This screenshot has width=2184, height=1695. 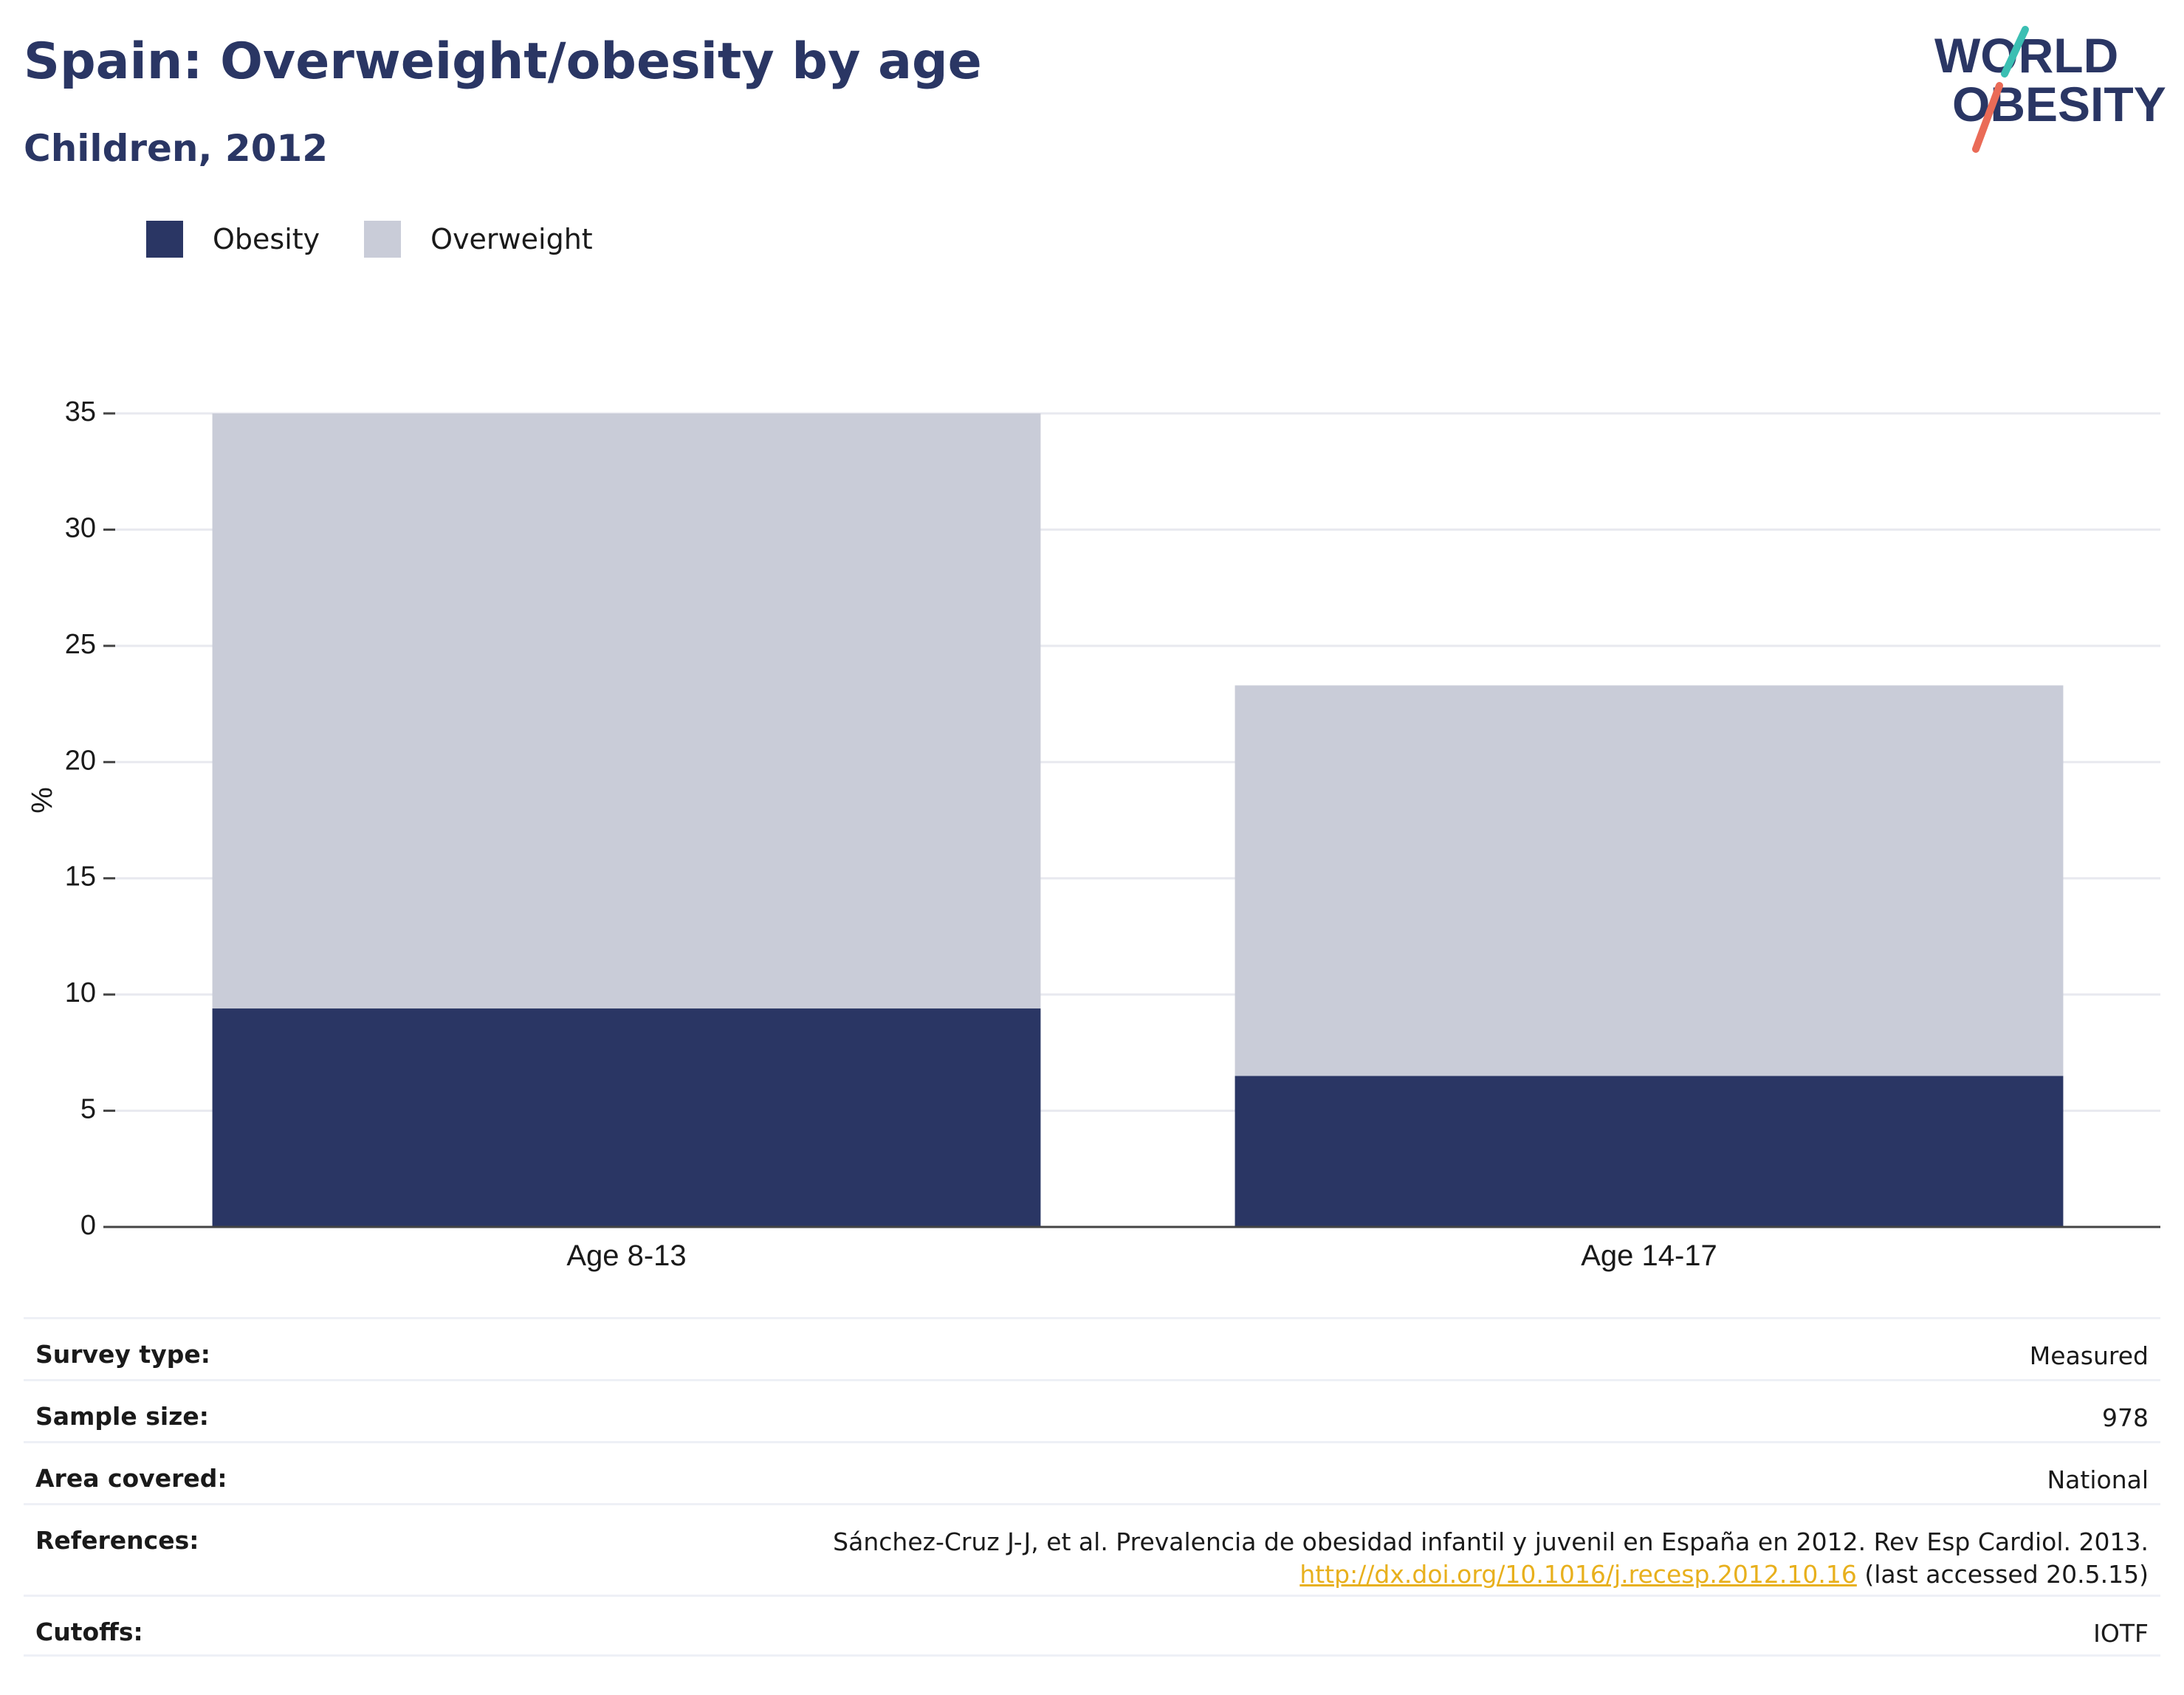 I want to click on legend-label-obesity: Obesity, so click(x=267, y=239).